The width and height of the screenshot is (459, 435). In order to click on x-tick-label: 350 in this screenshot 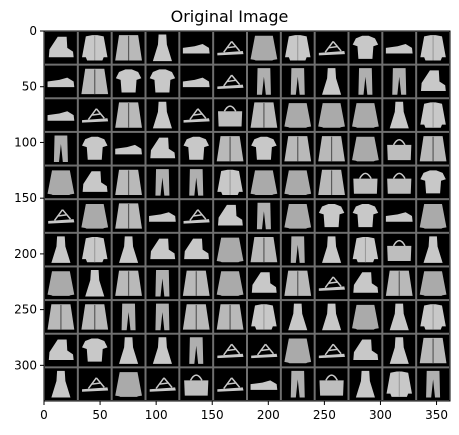, I will do `click(436, 415)`.